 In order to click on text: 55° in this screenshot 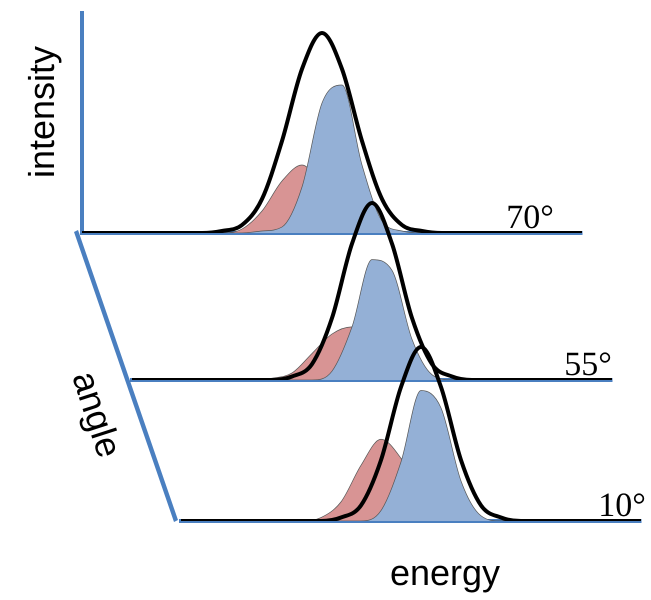, I will do `click(588, 364)`.